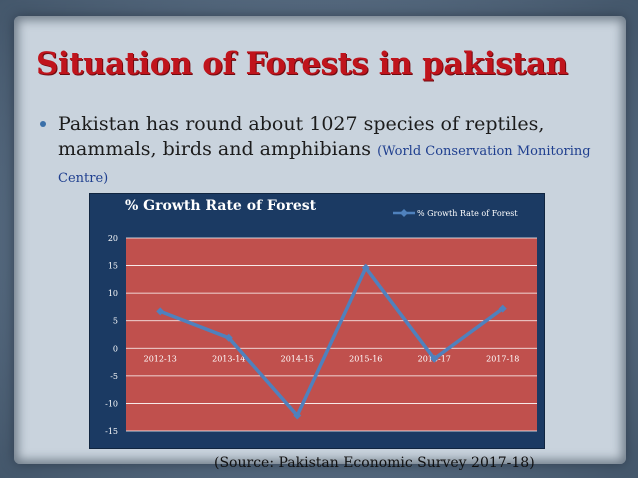  I want to click on x-tick-label: 2015-16, so click(365, 358).